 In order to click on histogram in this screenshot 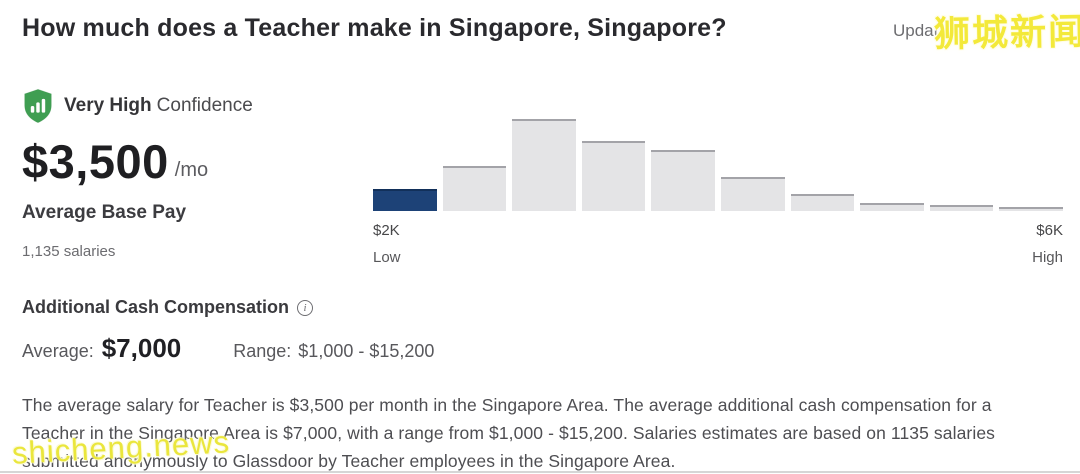, I will do `click(718, 165)`.